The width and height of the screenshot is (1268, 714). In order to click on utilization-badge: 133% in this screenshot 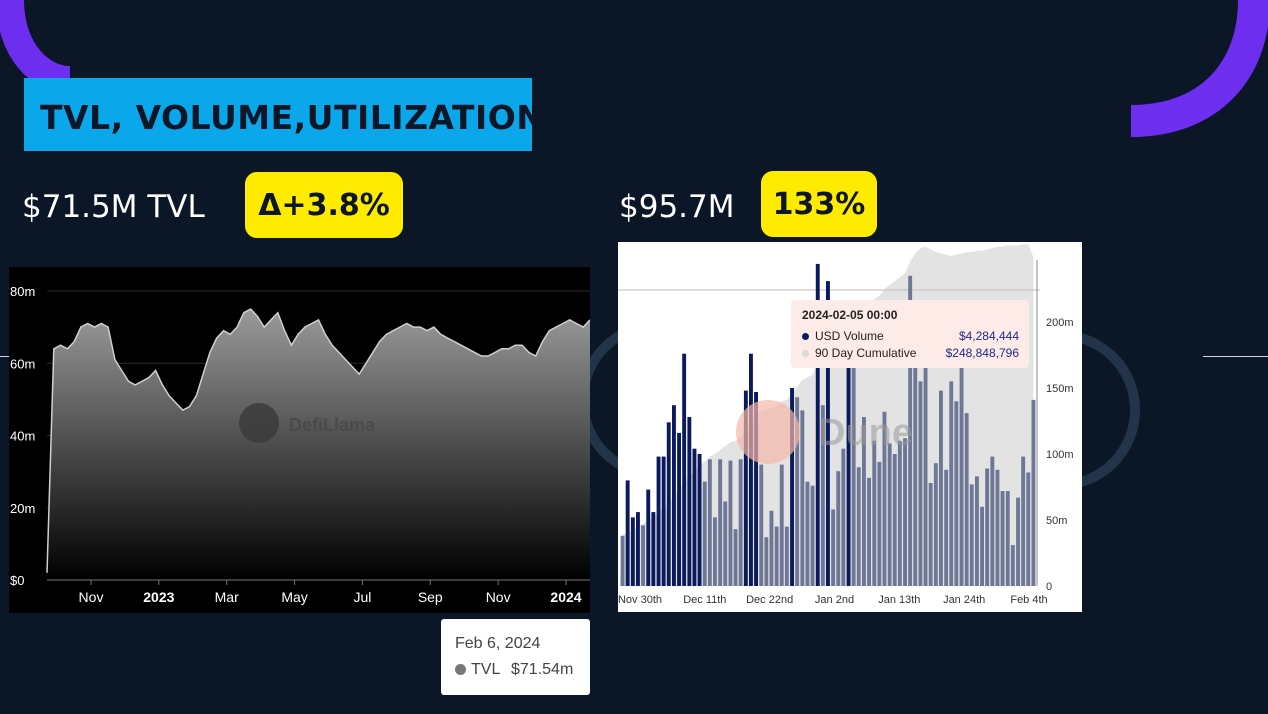, I will do `click(819, 204)`.